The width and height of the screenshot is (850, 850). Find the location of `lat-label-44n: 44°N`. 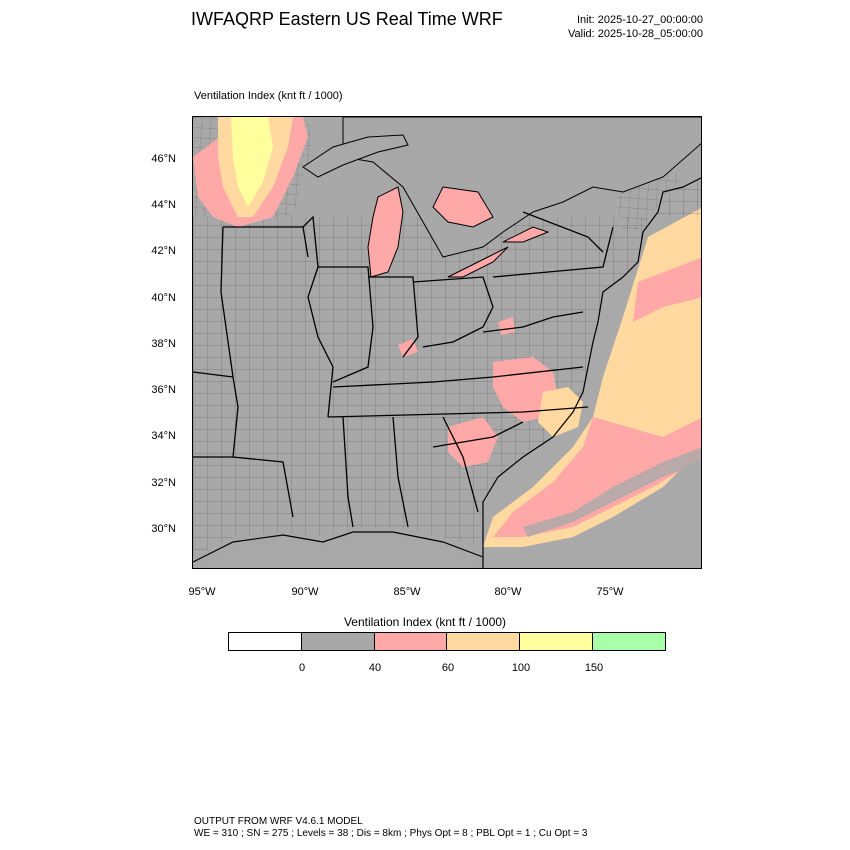

lat-label-44n: 44°N is located at coordinates (163, 205).